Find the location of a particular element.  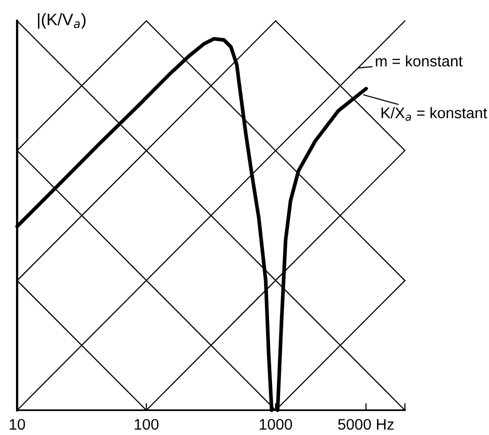

x-tick-label: 10 is located at coordinates (18, 424).